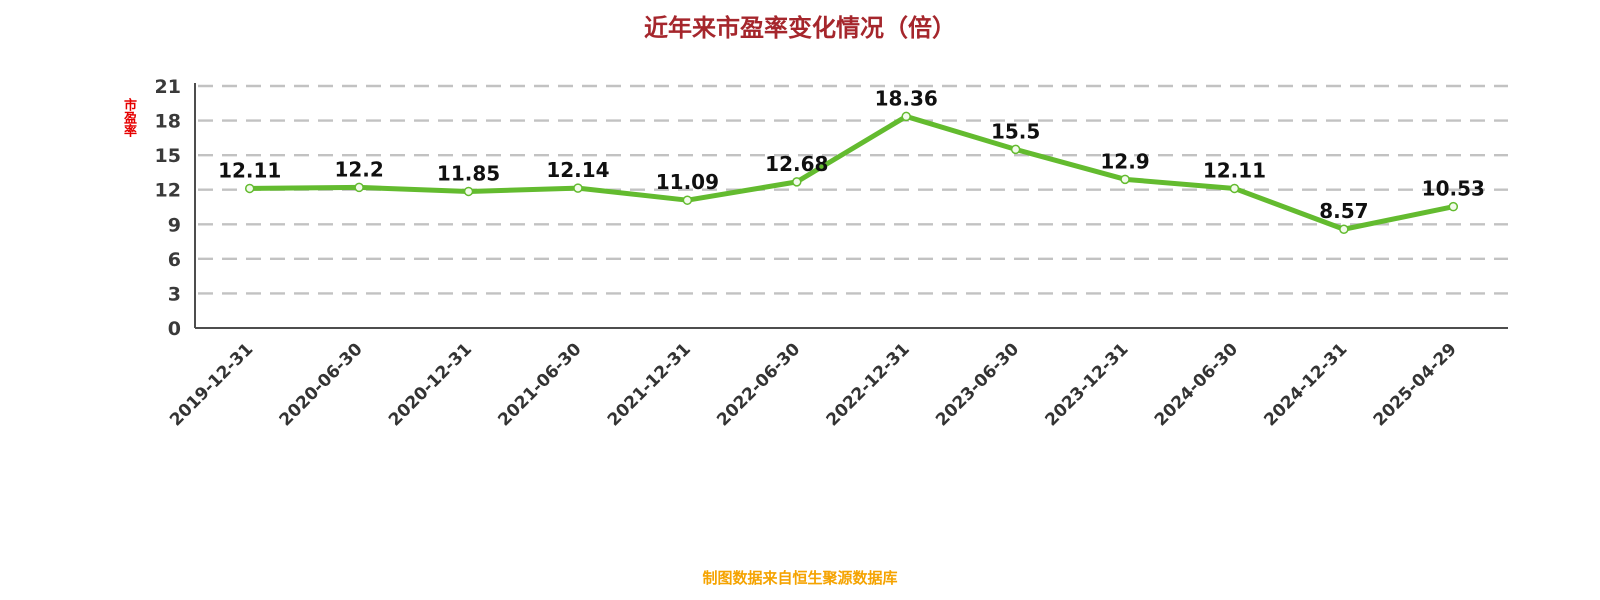 The image size is (1600, 600). What do you see at coordinates (174, 329) in the screenshot?
I see `y-tick-label: 0` at bounding box center [174, 329].